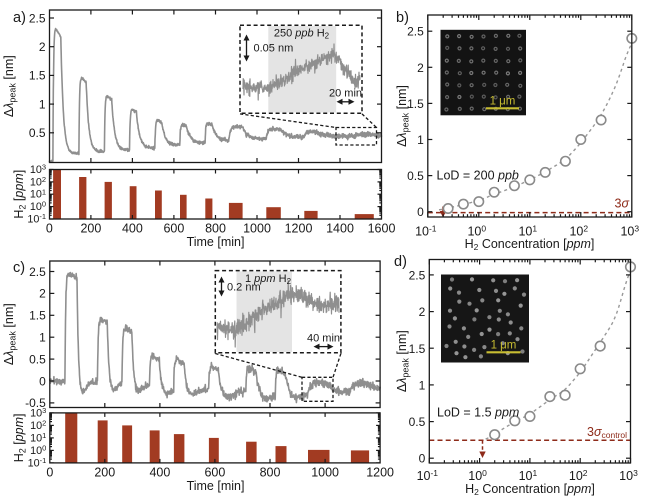 This screenshot has width=660, height=498. Describe the element at coordinates (478, 176) in the screenshot. I see `svg-text: LoD = 200 ppb` at that location.